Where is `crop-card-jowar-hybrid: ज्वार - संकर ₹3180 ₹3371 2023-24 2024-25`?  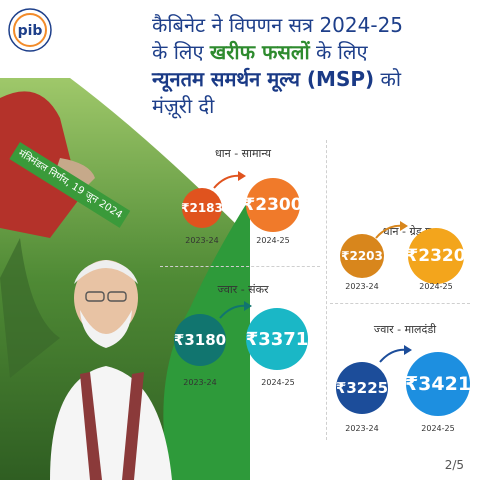
crop-card-jowar-hybrid: ज्वार - संकर ₹3180 ₹3371 2023-24 2024-25 is located at coordinates (243, 347).